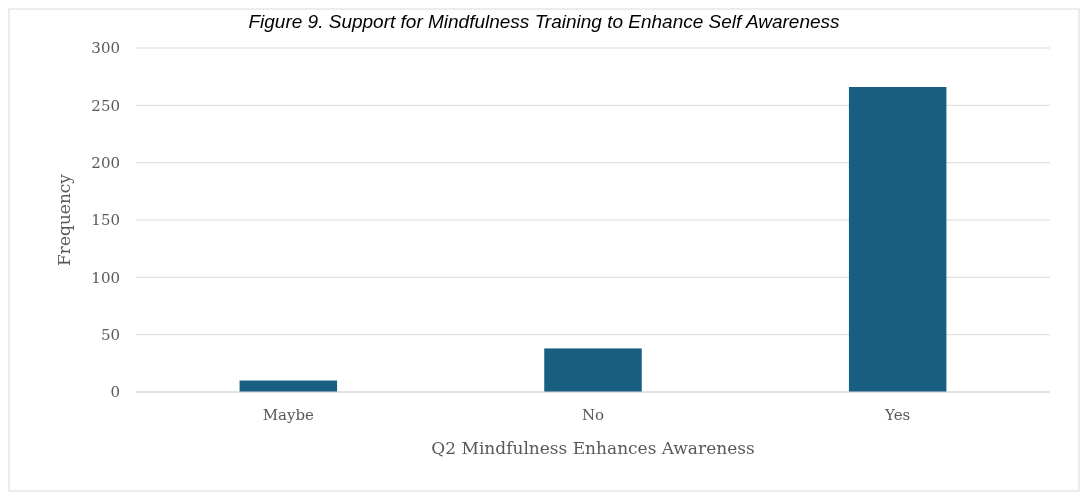 This screenshot has width=1088, height=500. Describe the element at coordinates (105, 220) in the screenshot. I see `y-tick-label: 150` at that location.